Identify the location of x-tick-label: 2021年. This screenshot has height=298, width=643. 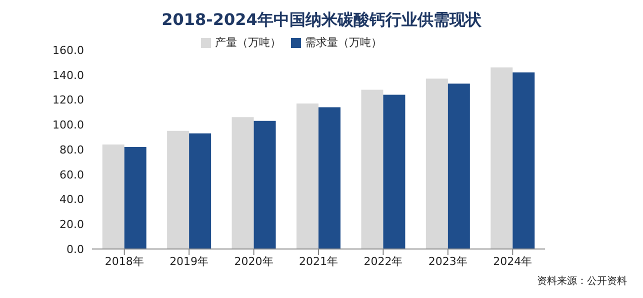
(318, 261).